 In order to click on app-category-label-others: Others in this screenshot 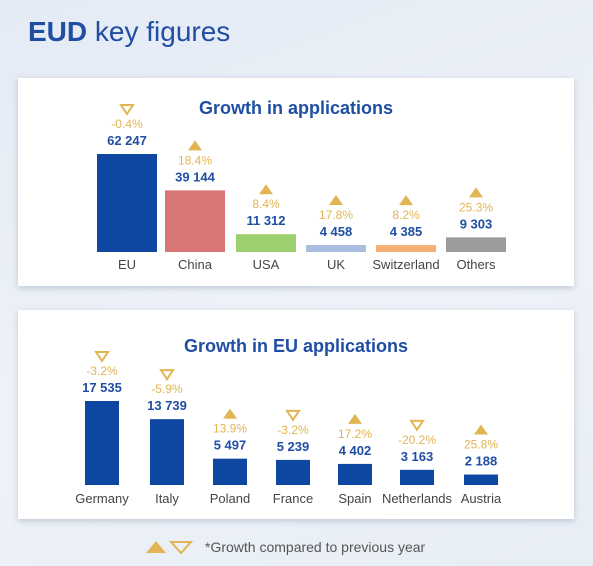, I will do `click(476, 264)`.